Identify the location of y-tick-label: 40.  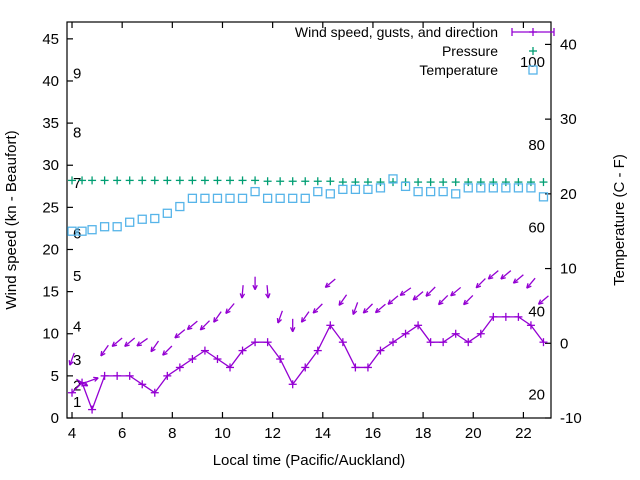
(50, 81).